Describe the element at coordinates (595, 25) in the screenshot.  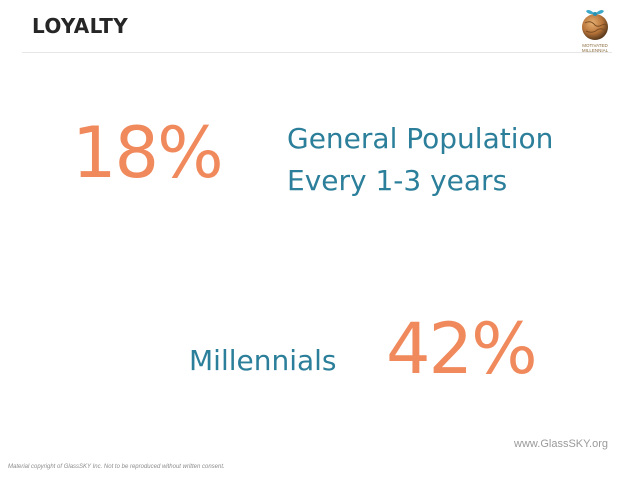
I see `globe-with-bow-icon` at that location.